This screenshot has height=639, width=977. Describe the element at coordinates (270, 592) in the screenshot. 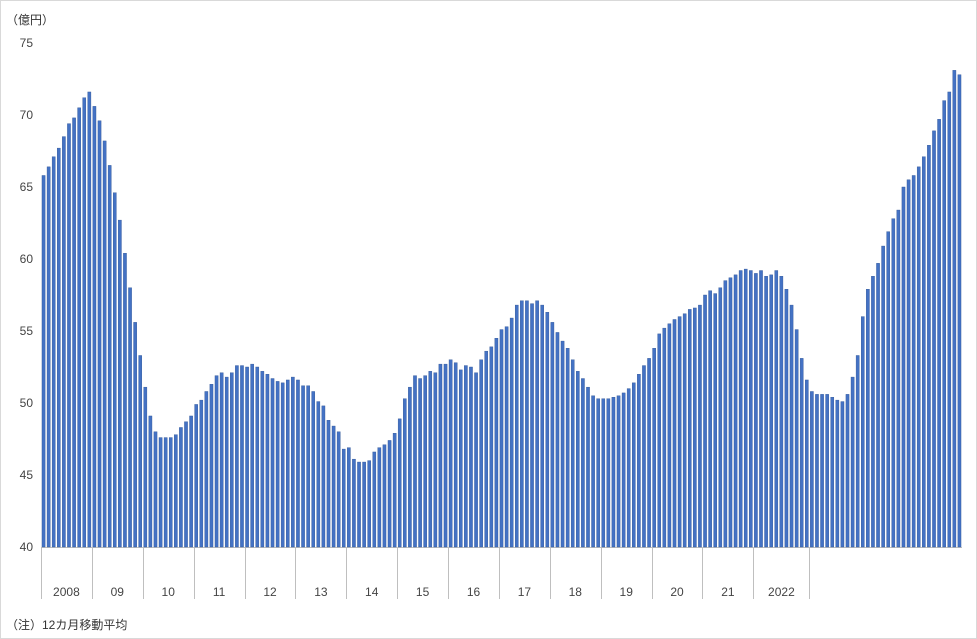

I see `x-group-label: 12` at that location.